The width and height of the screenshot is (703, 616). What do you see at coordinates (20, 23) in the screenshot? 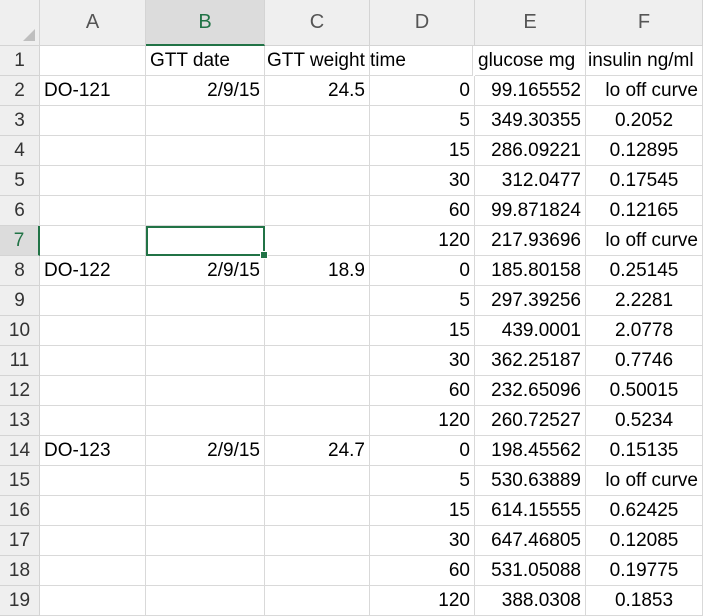
I see `select-all-corner` at bounding box center [20, 23].